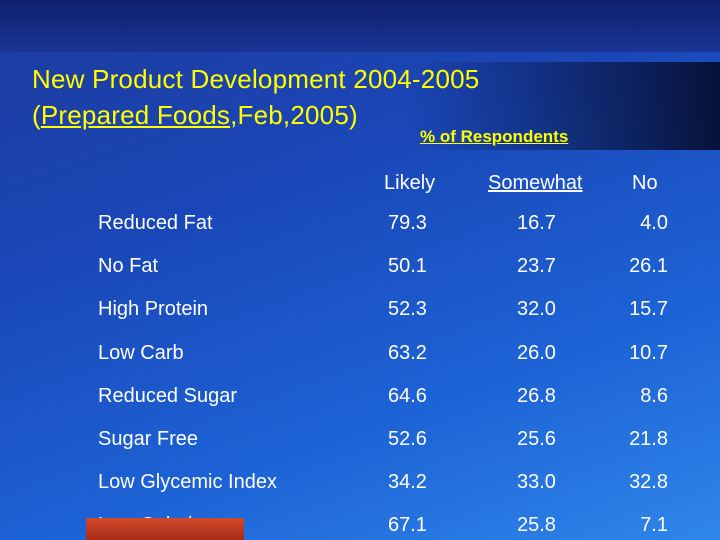 This screenshot has width=720, height=540. I want to click on row-label: Reduced Fat, so click(155, 223).